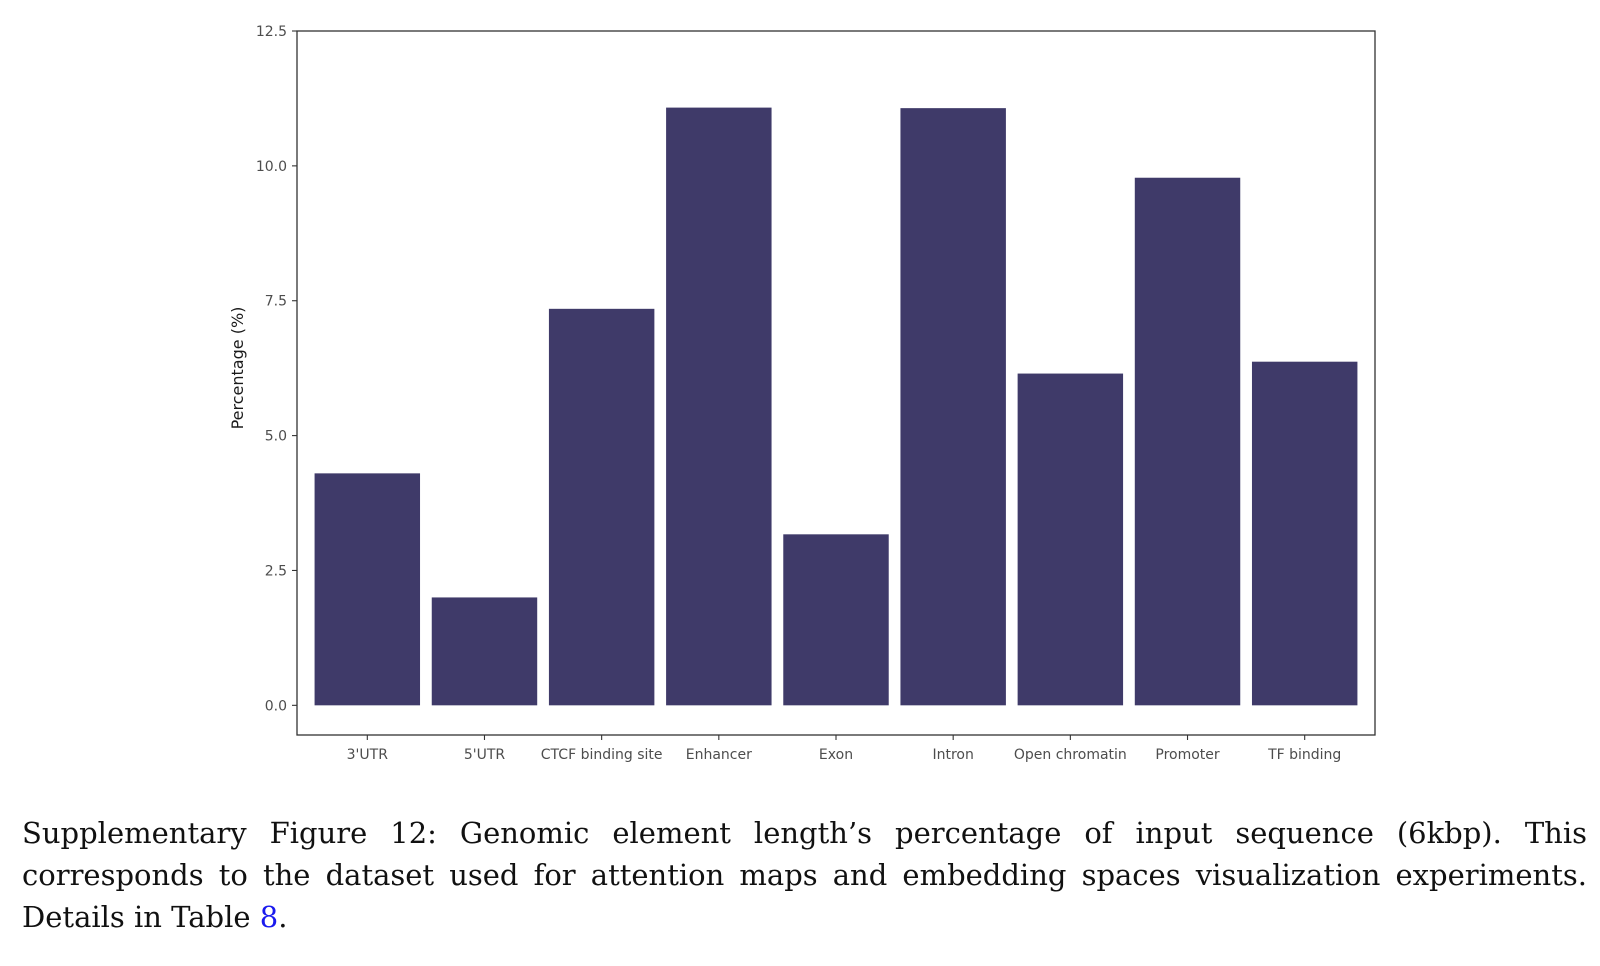 The height and width of the screenshot is (966, 1600). What do you see at coordinates (719, 755) in the screenshot?
I see `x-tick-label: Enhancer` at bounding box center [719, 755].